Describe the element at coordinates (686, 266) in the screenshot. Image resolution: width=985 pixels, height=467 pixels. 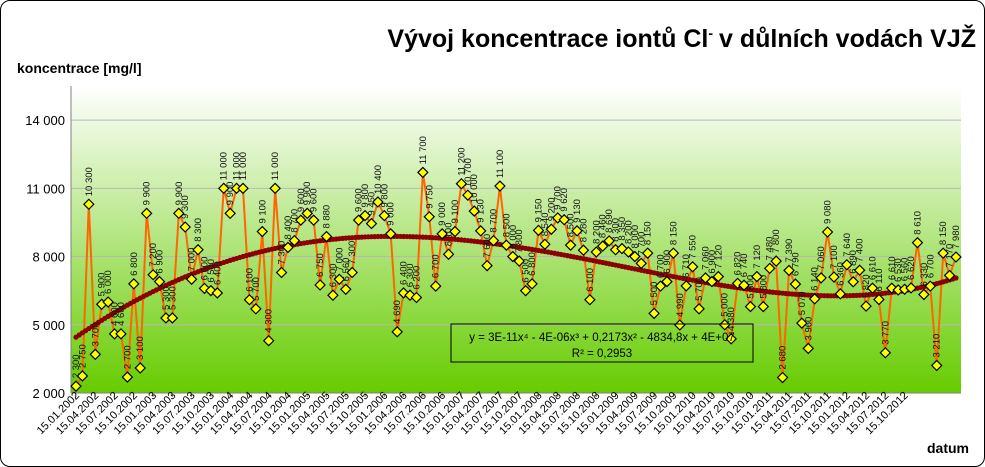
I see `data-label: 6 710` at that location.